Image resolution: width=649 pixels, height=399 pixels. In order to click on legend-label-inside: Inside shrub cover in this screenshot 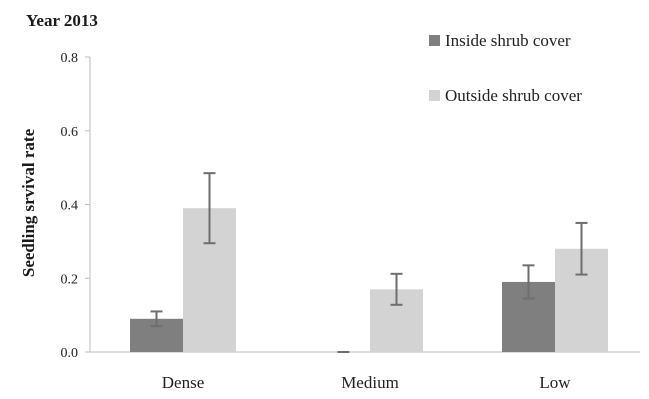, I will do `click(508, 40)`.